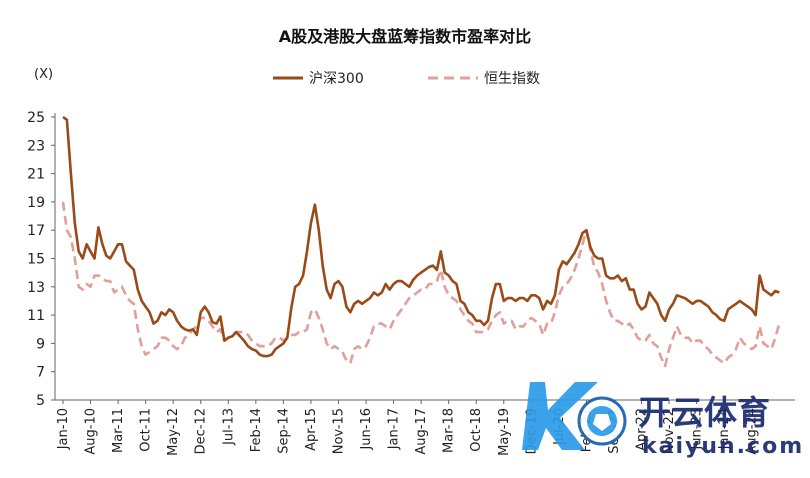 This screenshot has height=478, width=810. I want to click on y-axis: 5 7 9 11 13 15 17 19 21 23 25, so click(41, 259).